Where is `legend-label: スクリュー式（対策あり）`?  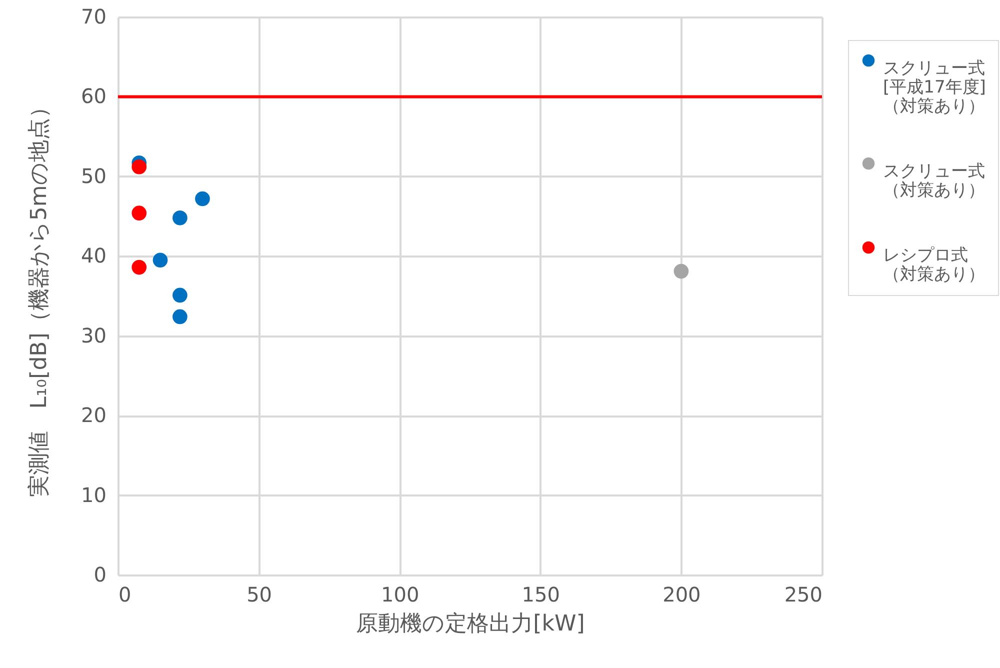 legend-label: スクリュー式（対策あり） is located at coordinates (934, 181).